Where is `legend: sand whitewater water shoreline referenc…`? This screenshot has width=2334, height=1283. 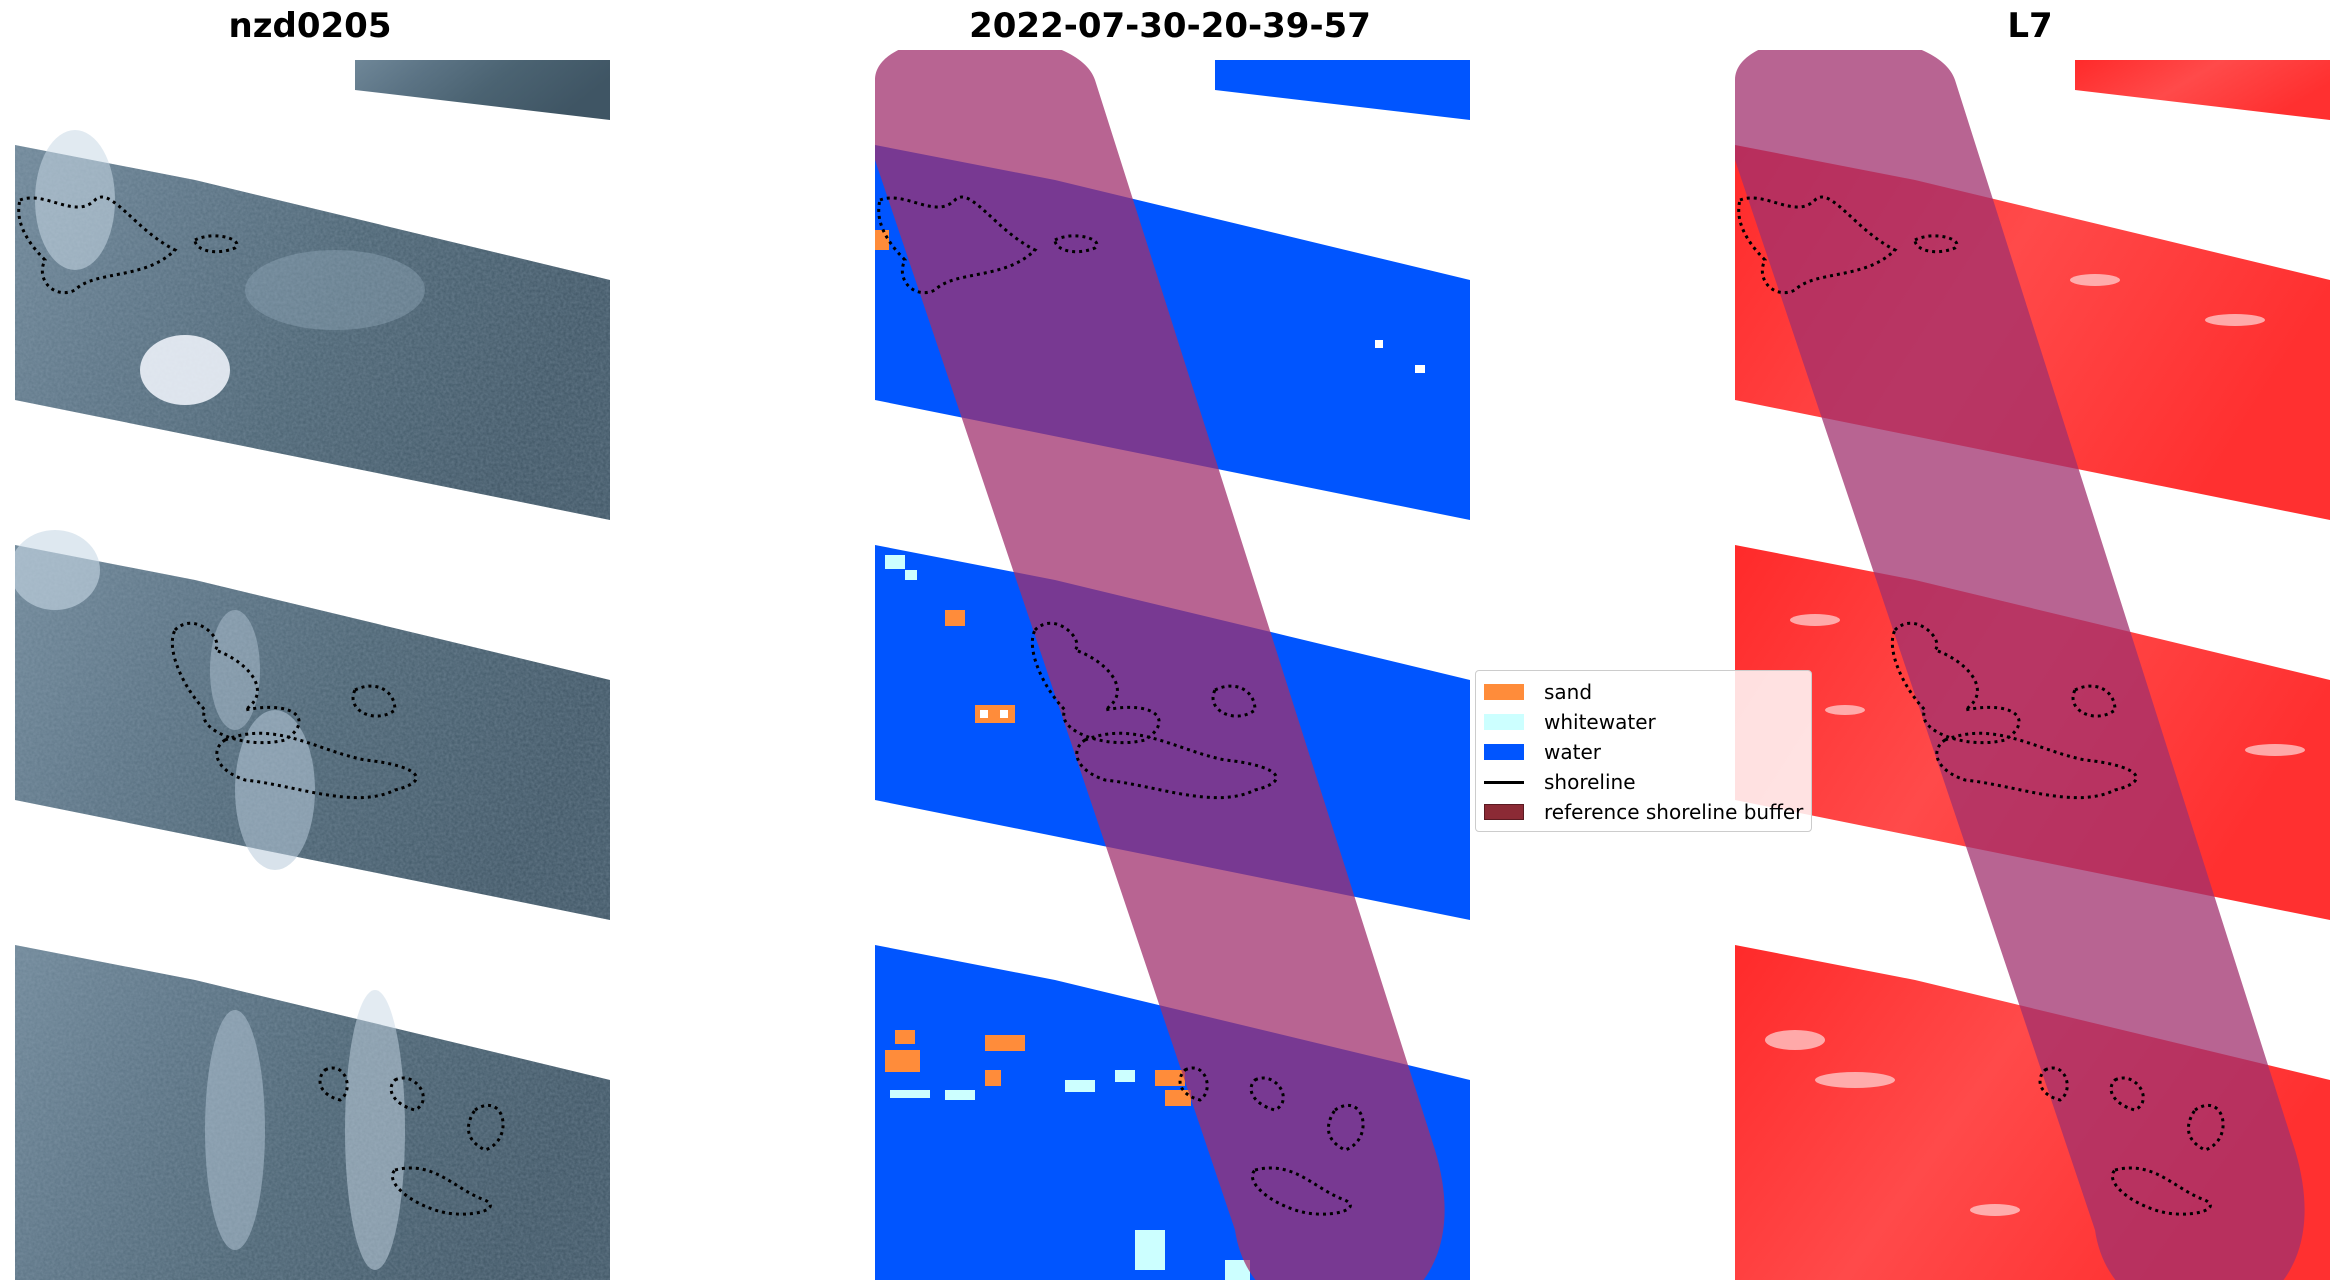
legend: sand whitewater water shoreline referenc… is located at coordinates (1644, 751).